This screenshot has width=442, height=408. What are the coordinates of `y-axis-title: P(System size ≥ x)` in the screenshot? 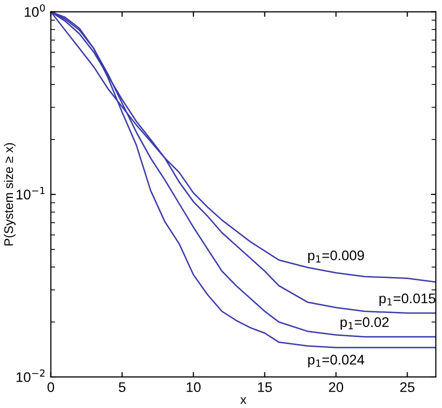 It's located at (10, 194).